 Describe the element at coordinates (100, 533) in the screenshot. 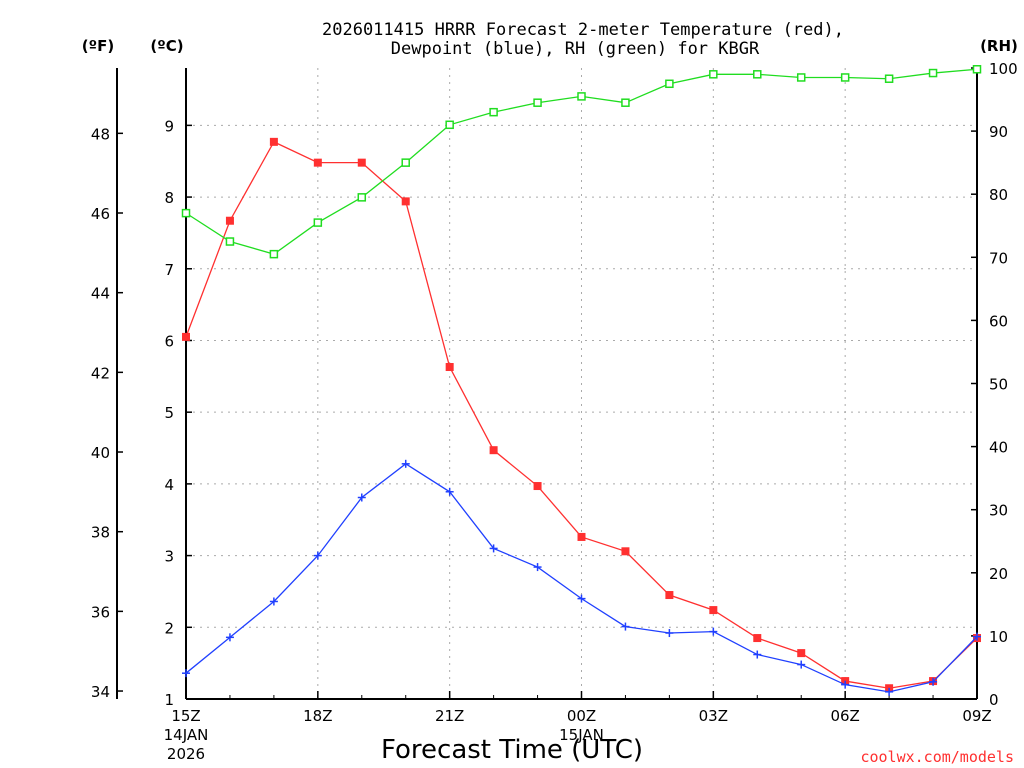

I see `fahrenheit-tick-label: 38` at that location.